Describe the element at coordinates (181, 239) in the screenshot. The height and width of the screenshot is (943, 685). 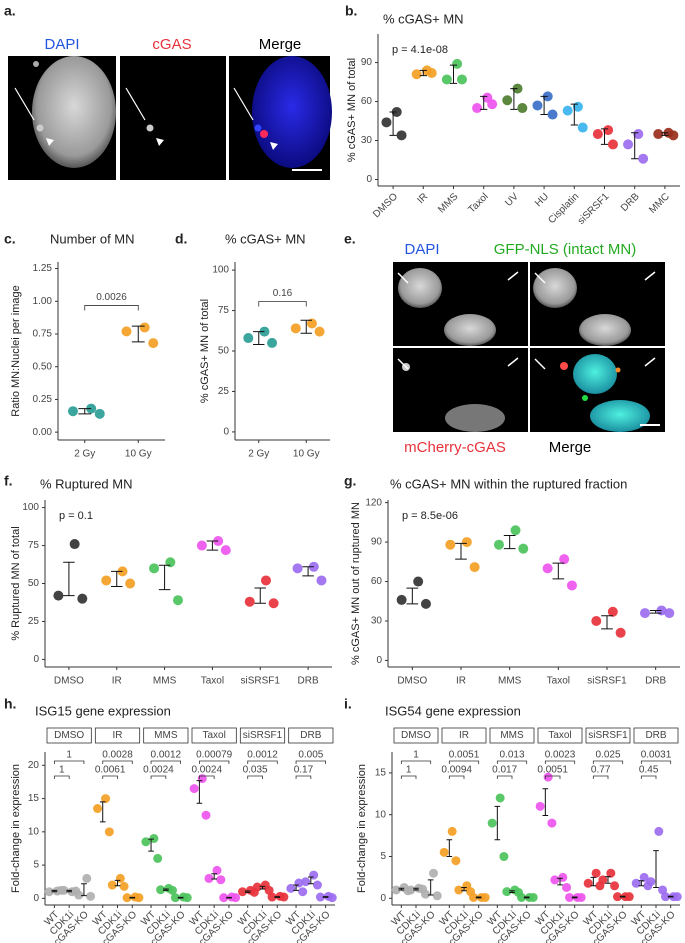
I see `panel-label: d.` at that location.